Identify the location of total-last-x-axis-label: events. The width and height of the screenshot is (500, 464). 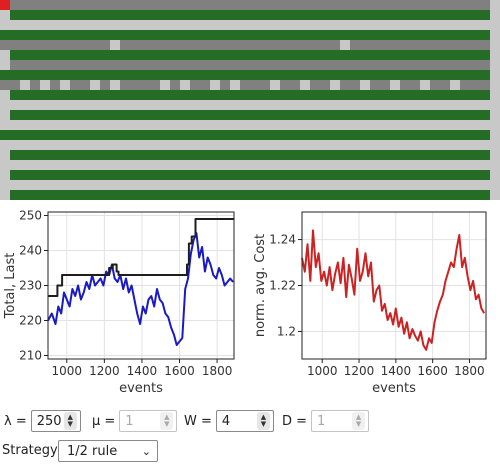
(141, 388).